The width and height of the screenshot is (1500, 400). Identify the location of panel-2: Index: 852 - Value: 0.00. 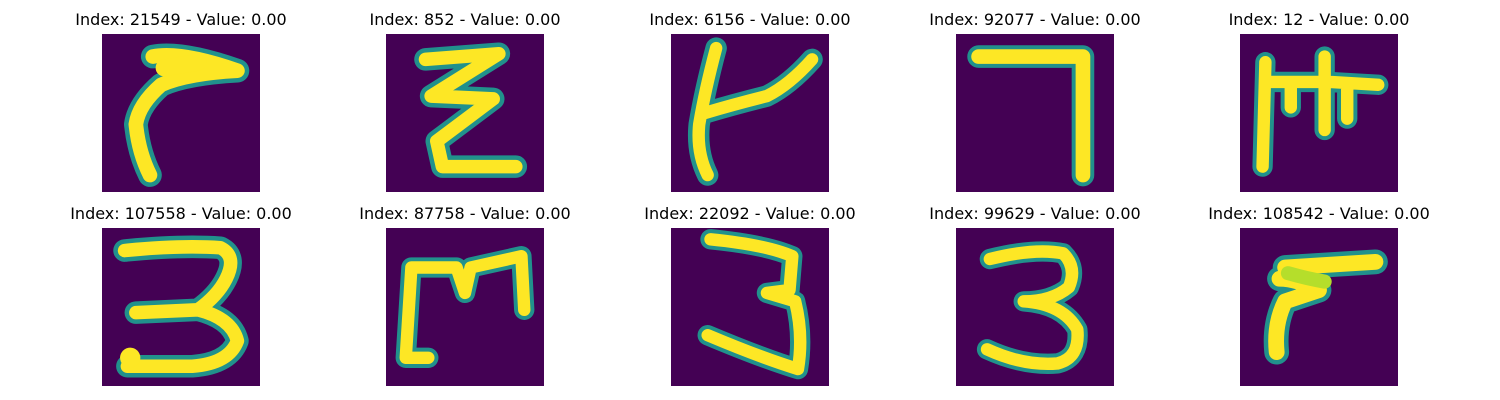
(465, 96).